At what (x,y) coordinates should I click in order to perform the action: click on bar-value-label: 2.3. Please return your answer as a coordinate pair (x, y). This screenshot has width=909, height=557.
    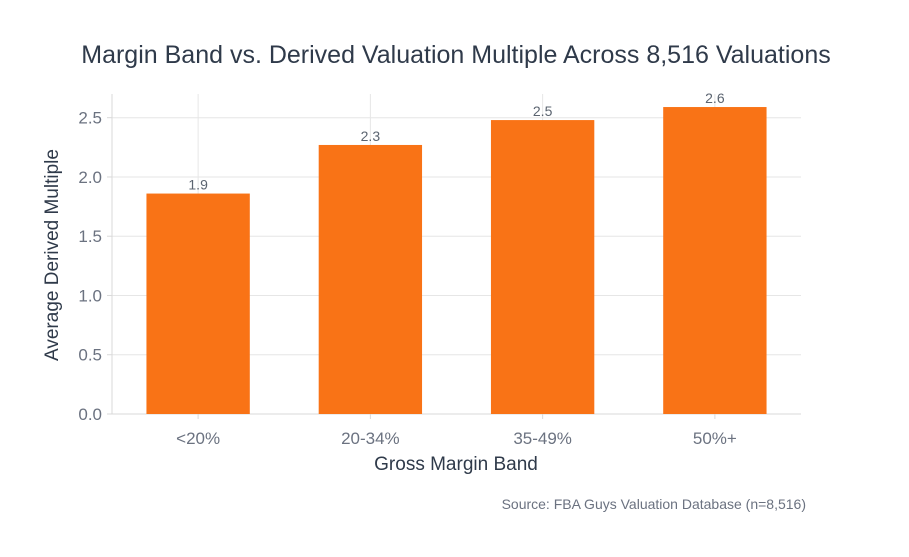
    Looking at the image, I should click on (371, 136).